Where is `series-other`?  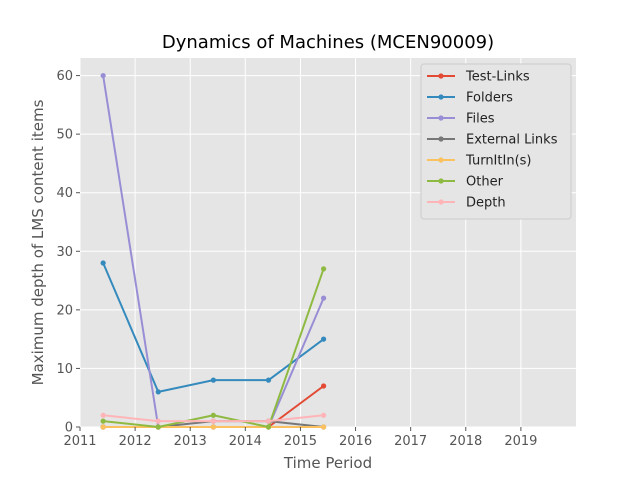 series-other is located at coordinates (213, 348).